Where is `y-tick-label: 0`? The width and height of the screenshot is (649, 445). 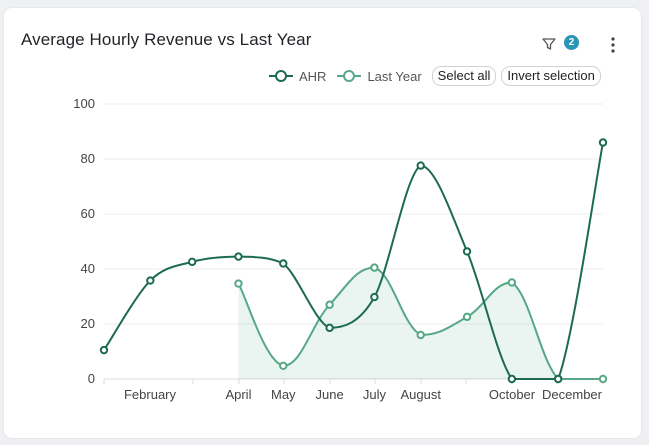 y-tick-label: 0 is located at coordinates (91, 378).